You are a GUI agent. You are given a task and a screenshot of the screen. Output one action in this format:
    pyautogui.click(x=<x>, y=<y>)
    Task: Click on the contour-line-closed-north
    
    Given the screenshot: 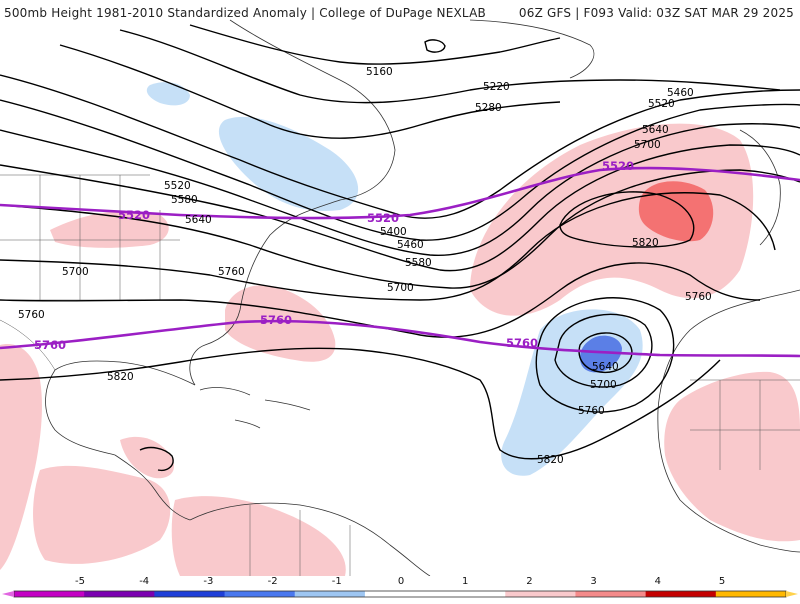 What is the action you would take?
    pyautogui.click(x=435, y=46)
    